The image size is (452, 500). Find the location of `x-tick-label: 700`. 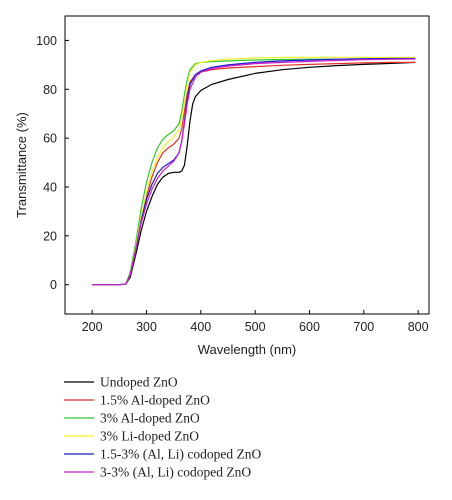

x-tick-label: 700 is located at coordinates (363, 327).